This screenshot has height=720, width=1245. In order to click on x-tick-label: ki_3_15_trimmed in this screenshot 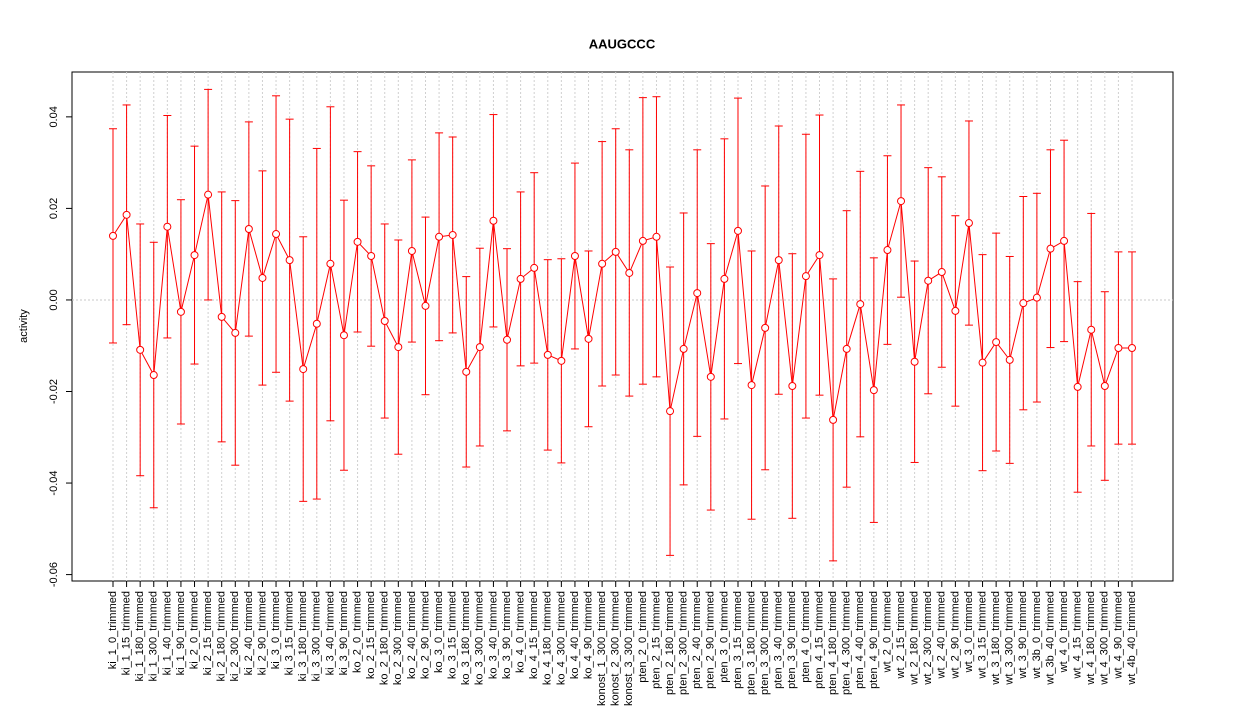, I will do `click(290, 633)`.